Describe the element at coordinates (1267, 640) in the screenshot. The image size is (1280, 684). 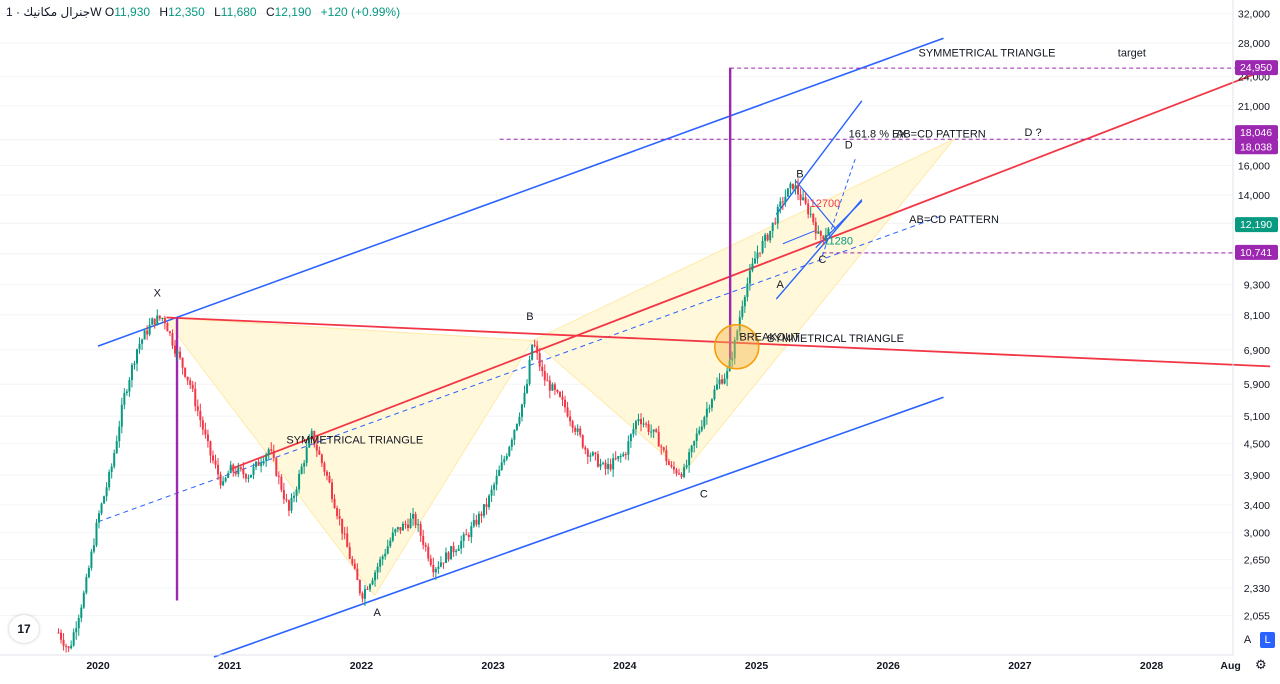
I see `log-scale-button: L` at that location.